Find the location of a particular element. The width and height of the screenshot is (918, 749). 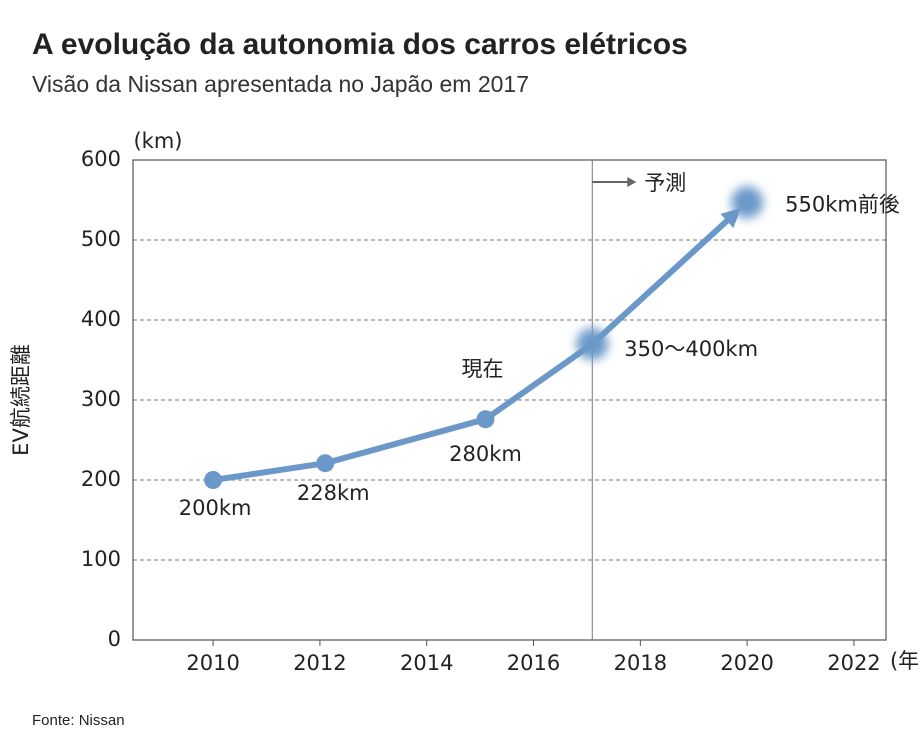

y-axis-label: EV航続距離 is located at coordinates (21, 400).